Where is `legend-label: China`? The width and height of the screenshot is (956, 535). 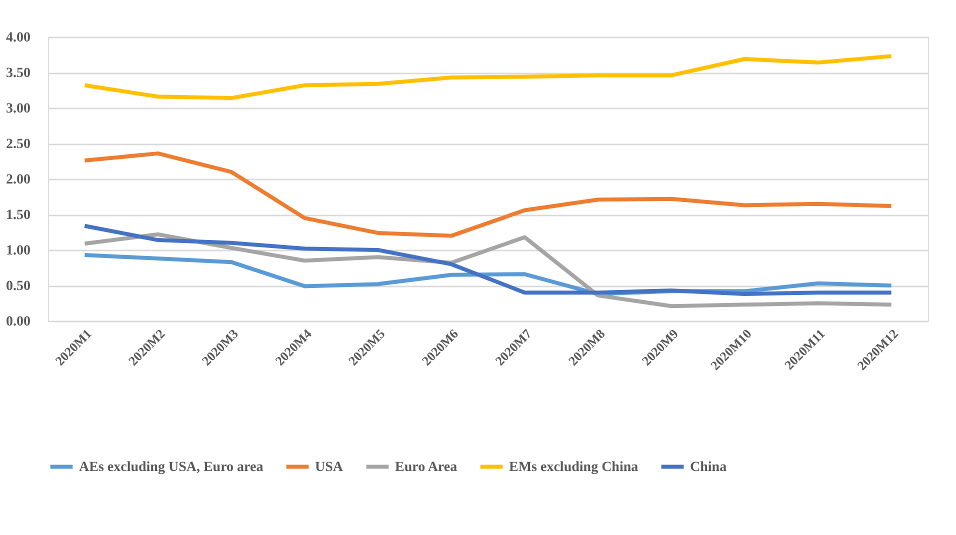 legend-label: China is located at coordinates (708, 467).